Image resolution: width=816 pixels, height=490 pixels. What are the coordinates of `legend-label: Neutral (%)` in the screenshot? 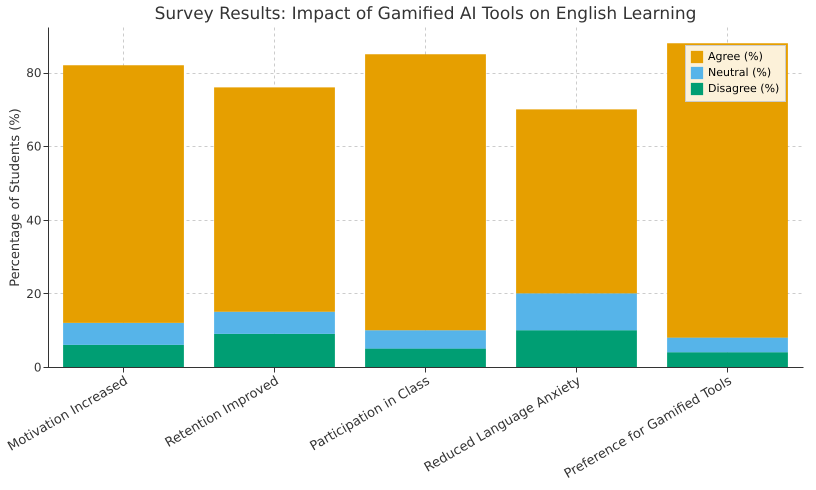 It's located at (740, 72).